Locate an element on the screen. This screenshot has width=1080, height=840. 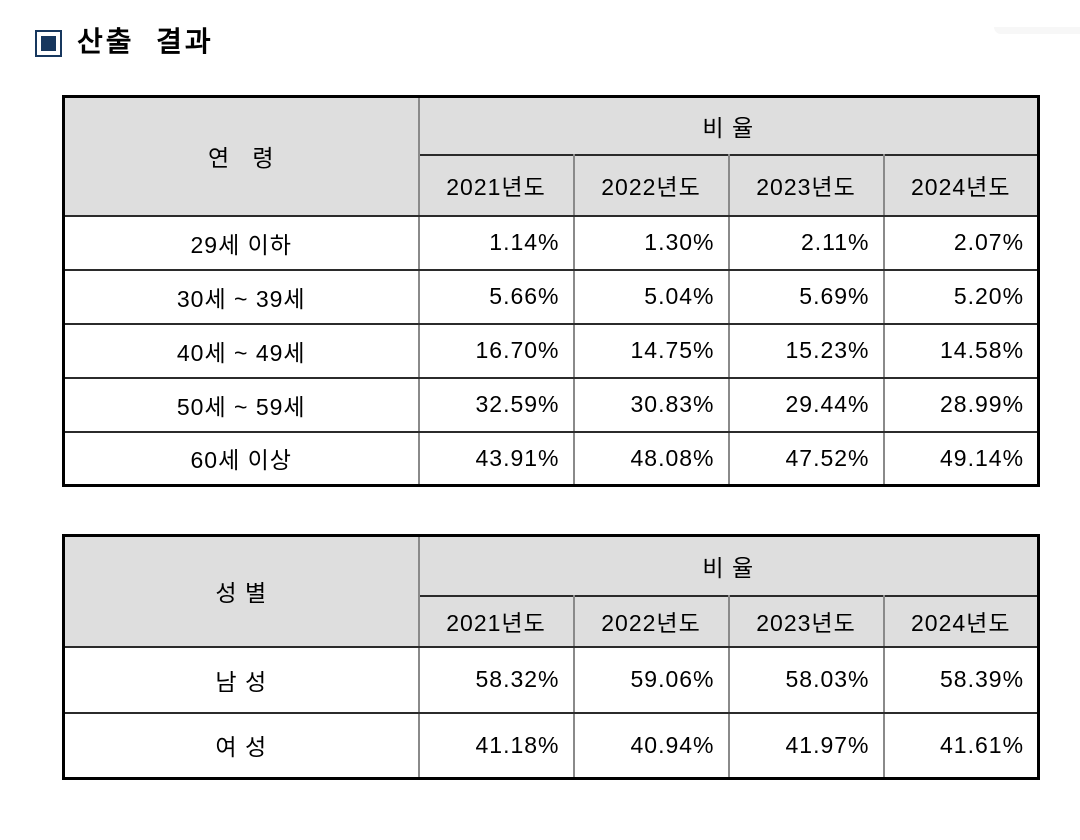
ratio-value-cell: 32.59% is located at coordinates (496, 404).